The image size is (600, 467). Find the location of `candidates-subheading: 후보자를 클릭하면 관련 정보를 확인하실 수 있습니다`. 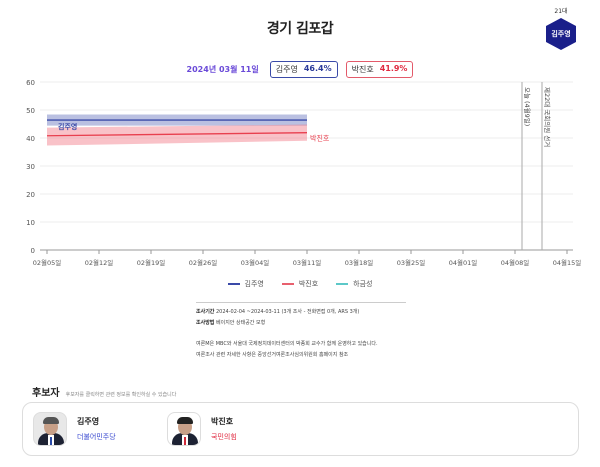

candidates-subheading: 후보자를 클릭하면 관련 정보를 확인하실 수 있습니다 is located at coordinates (121, 395).